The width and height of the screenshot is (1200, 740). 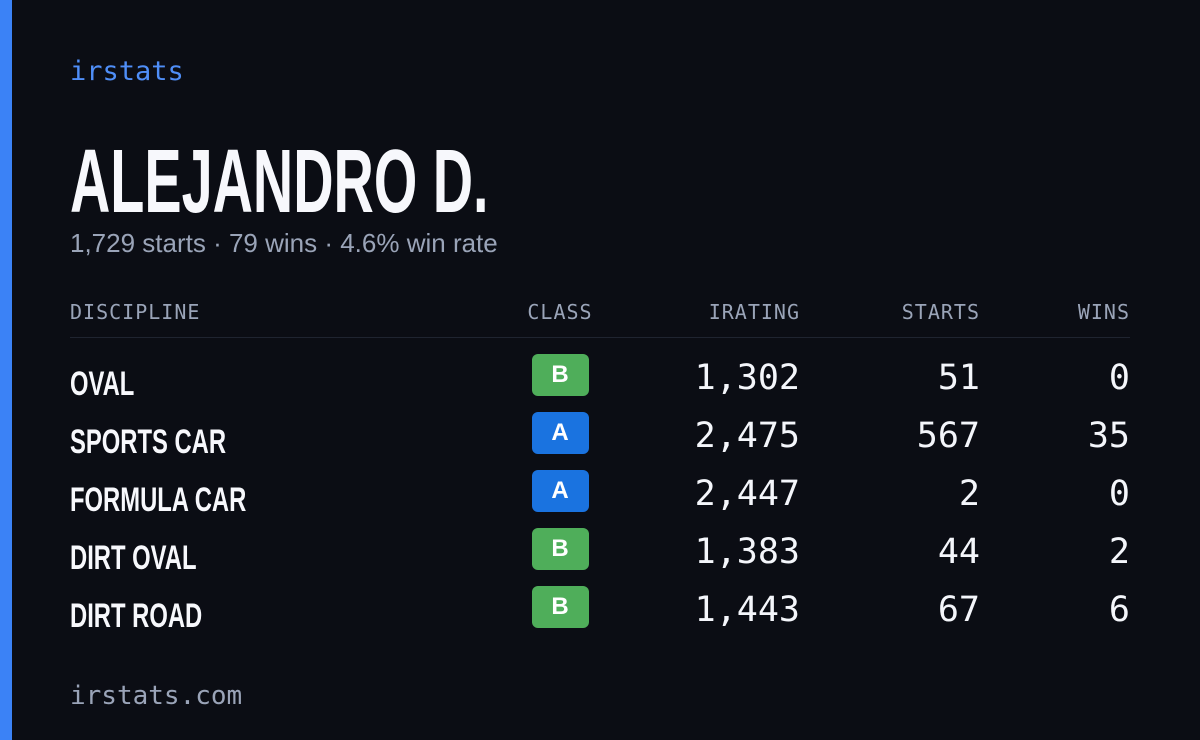 I want to click on stat-value: 2,475, so click(x=747, y=436).